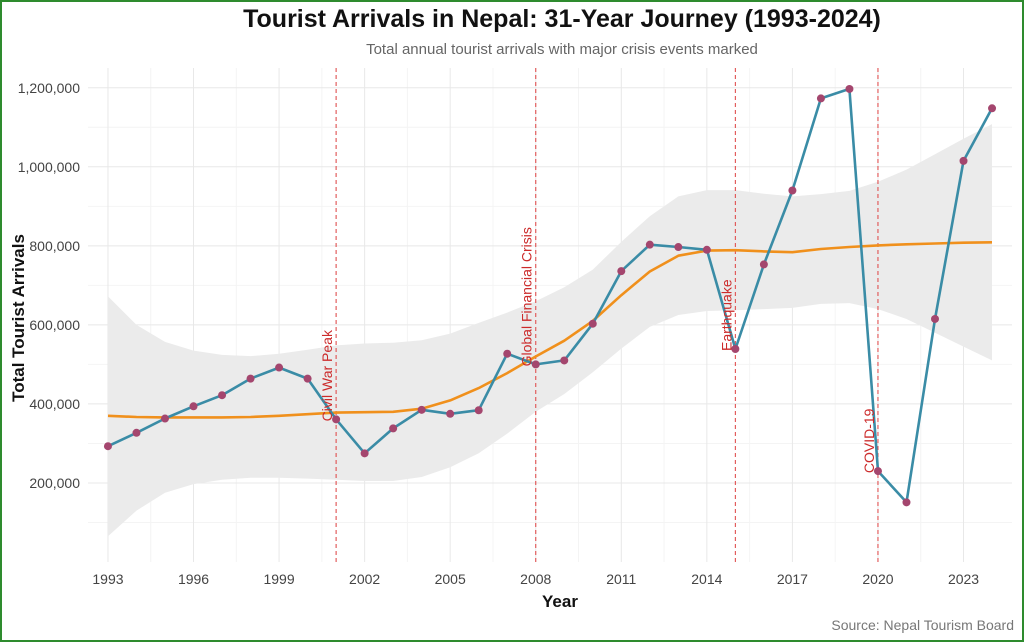 This screenshot has height=642, width=1024. I want to click on source-caption: Source: Nepal Tourism Board, so click(922, 625).